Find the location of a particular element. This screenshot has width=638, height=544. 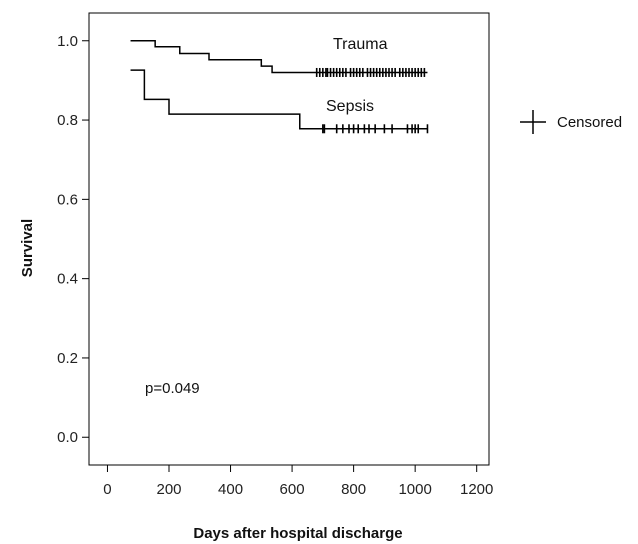

p-value-annotation: p=0.049 is located at coordinates (172, 388).